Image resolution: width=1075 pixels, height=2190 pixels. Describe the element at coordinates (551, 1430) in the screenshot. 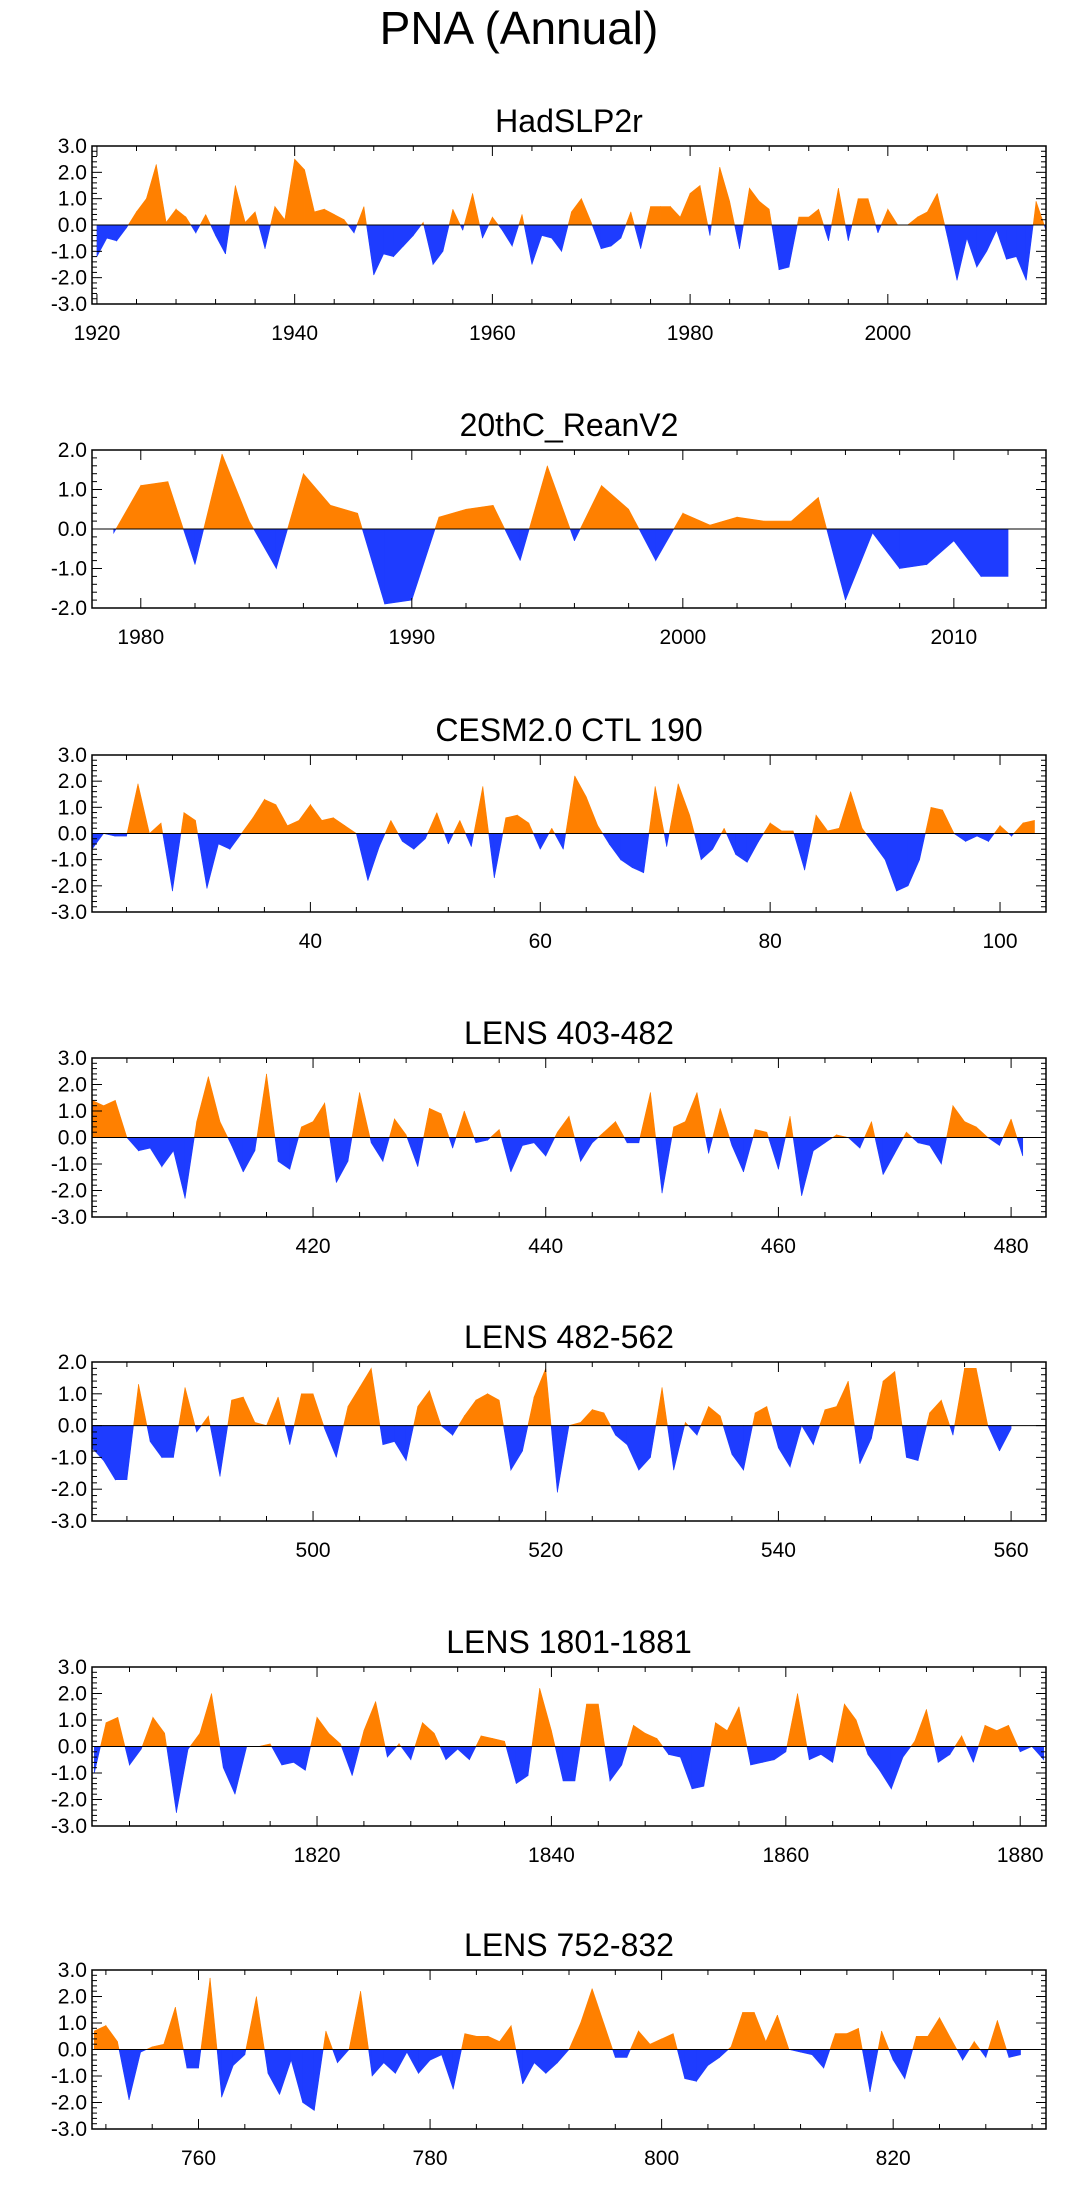

I see `area-fill` at that location.